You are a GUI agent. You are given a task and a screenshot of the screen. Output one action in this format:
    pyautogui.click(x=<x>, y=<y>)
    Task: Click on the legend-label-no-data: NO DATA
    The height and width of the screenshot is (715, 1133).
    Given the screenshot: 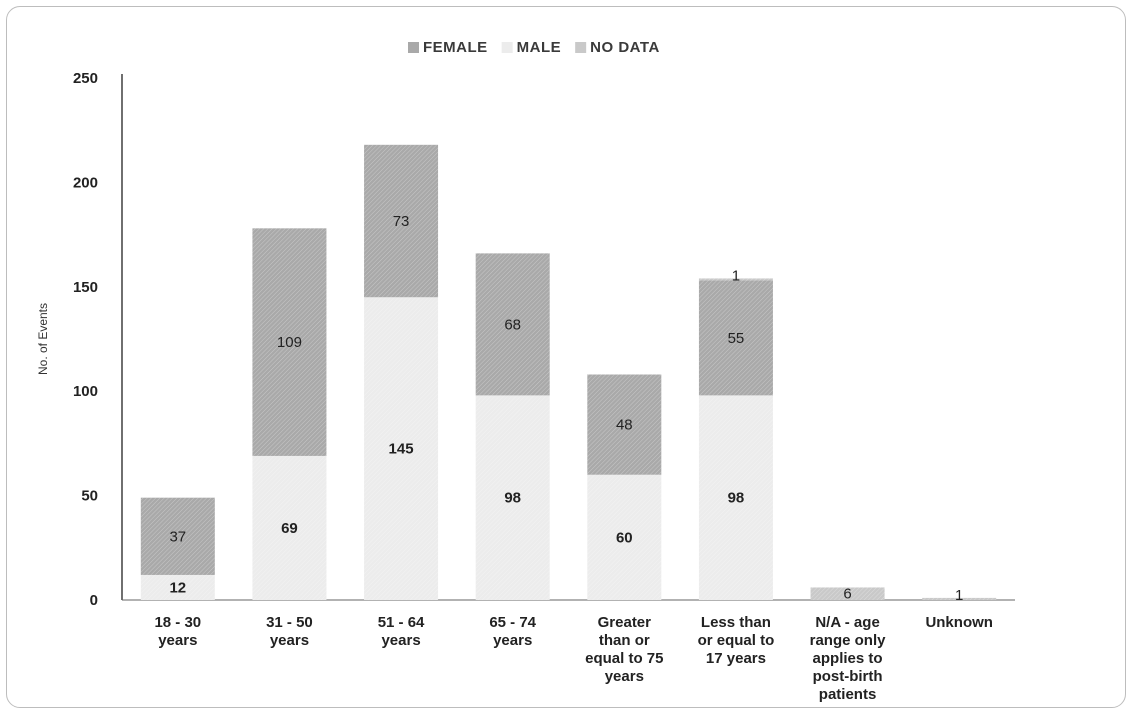 What is the action you would take?
    pyautogui.click(x=625, y=47)
    